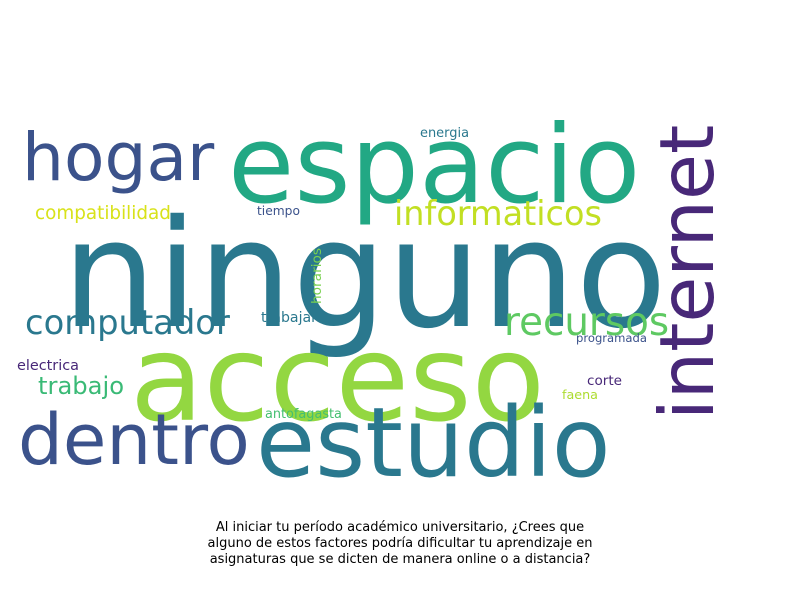 This screenshot has height=600, width=800. I want to click on word-hogar: hogar, so click(118, 157).